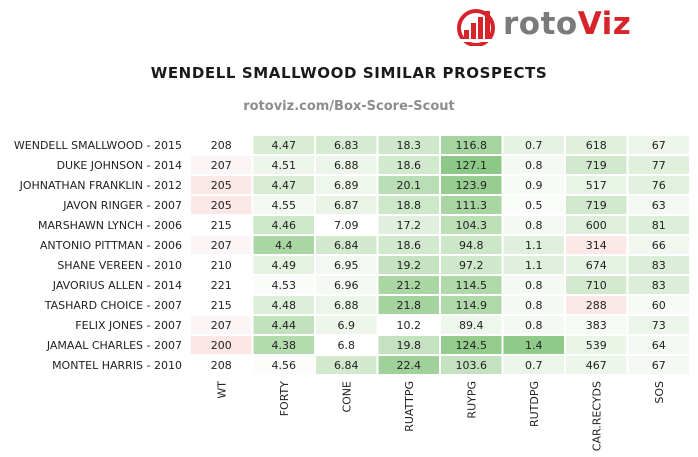  Describe the element at coordinates (472, 225) in the screenshot. I see `cell-value: 104.3` at that location.